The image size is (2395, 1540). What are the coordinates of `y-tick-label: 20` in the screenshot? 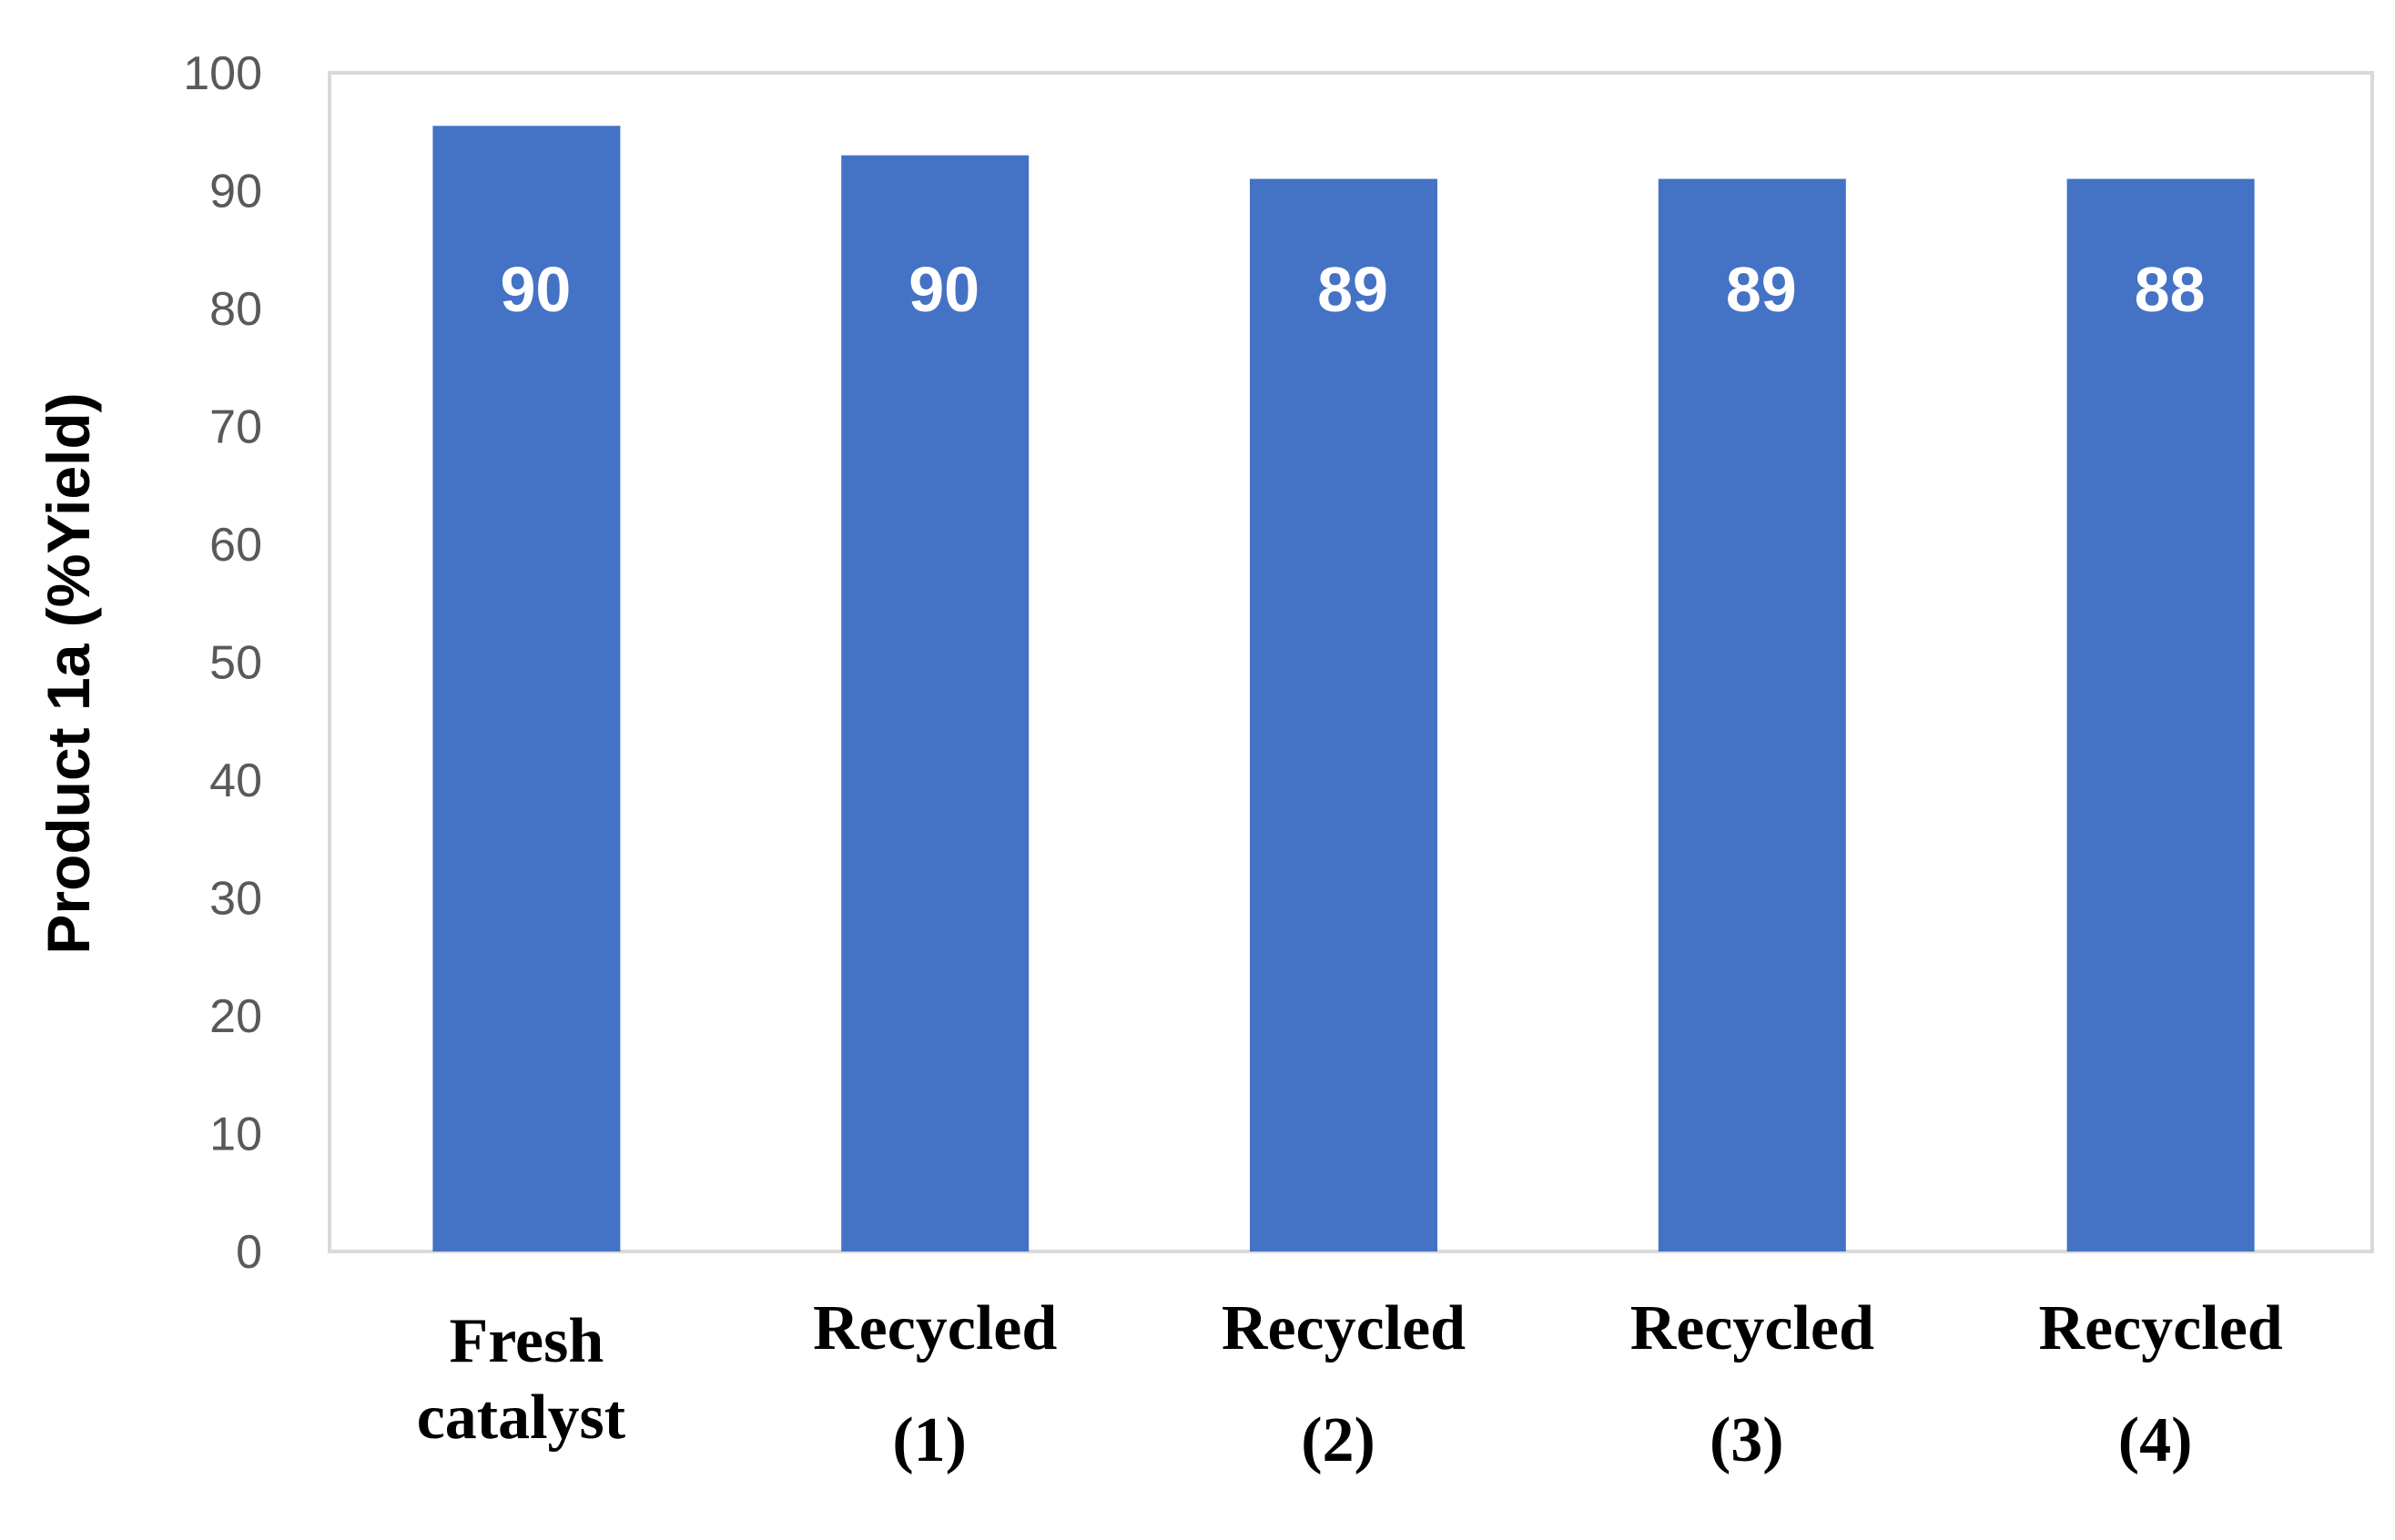 It's located at (235, 1016).